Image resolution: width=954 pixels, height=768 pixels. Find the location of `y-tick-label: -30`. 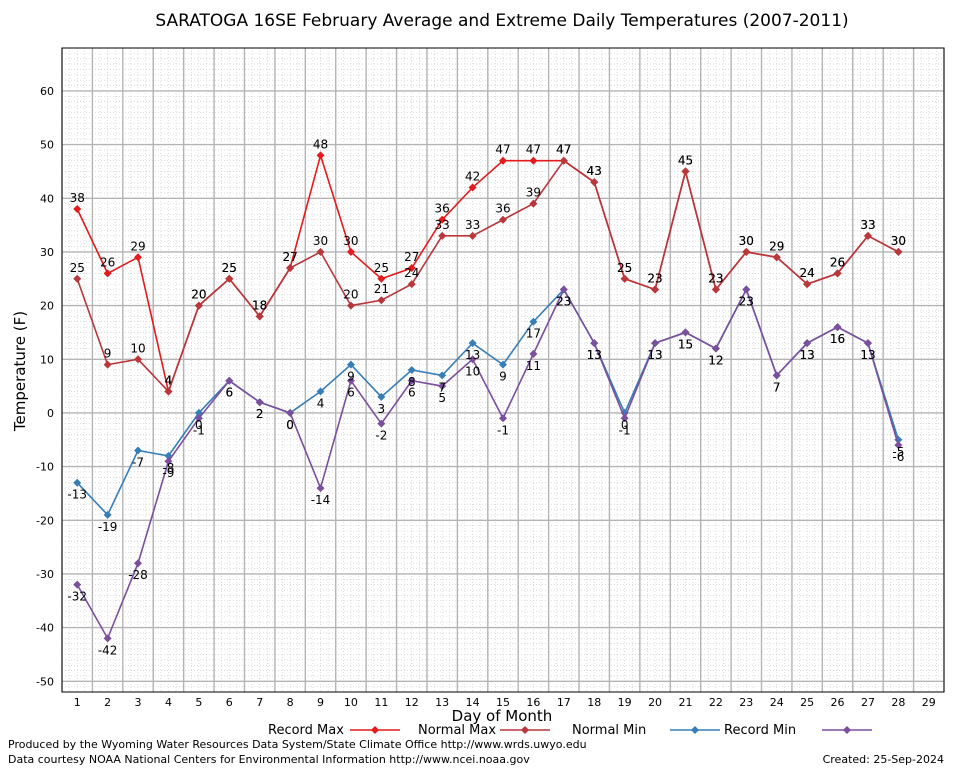

y-tick-label: -30 is located at coordinates (45, 574).